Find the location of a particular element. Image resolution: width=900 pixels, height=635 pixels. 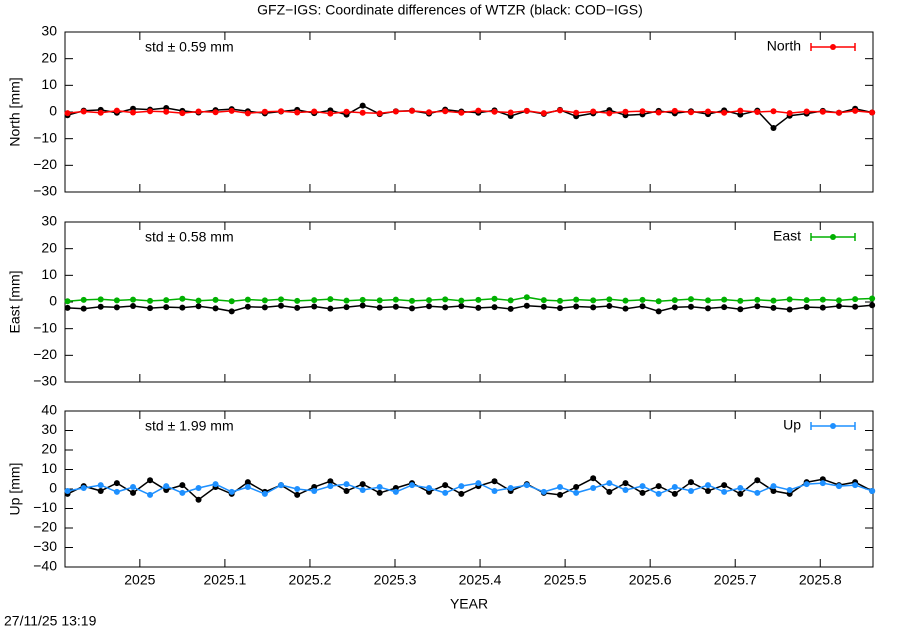

y-tick-label: −20 is located at coordinates (45, 164).